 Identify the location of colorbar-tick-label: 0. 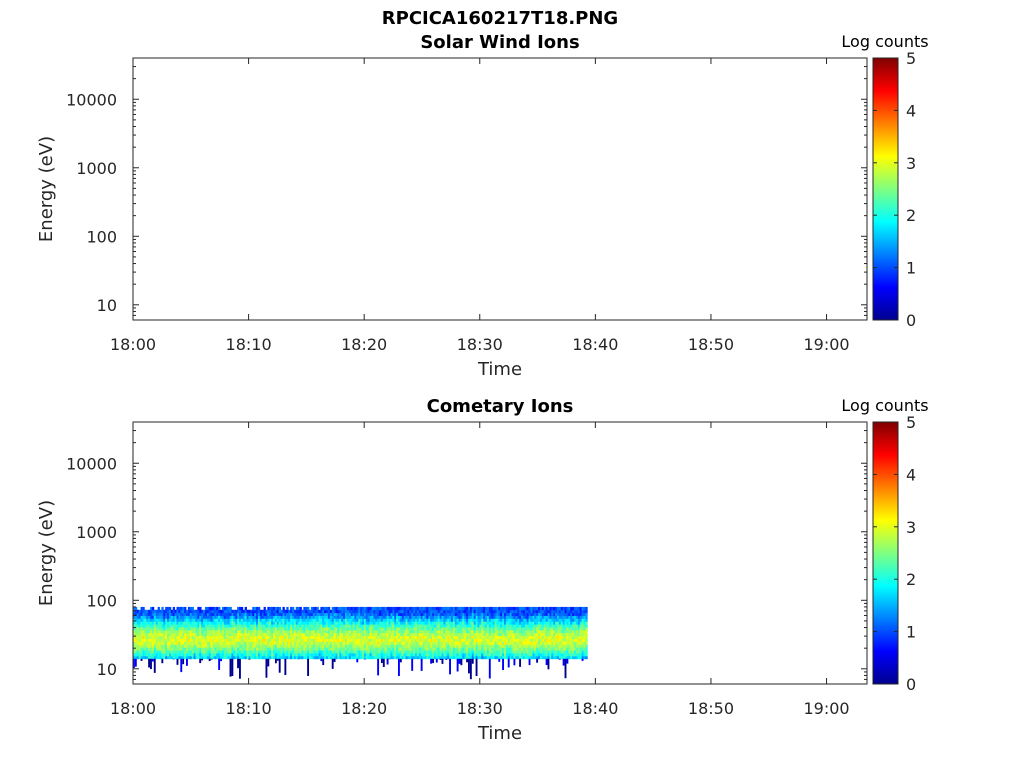
(911, 684).